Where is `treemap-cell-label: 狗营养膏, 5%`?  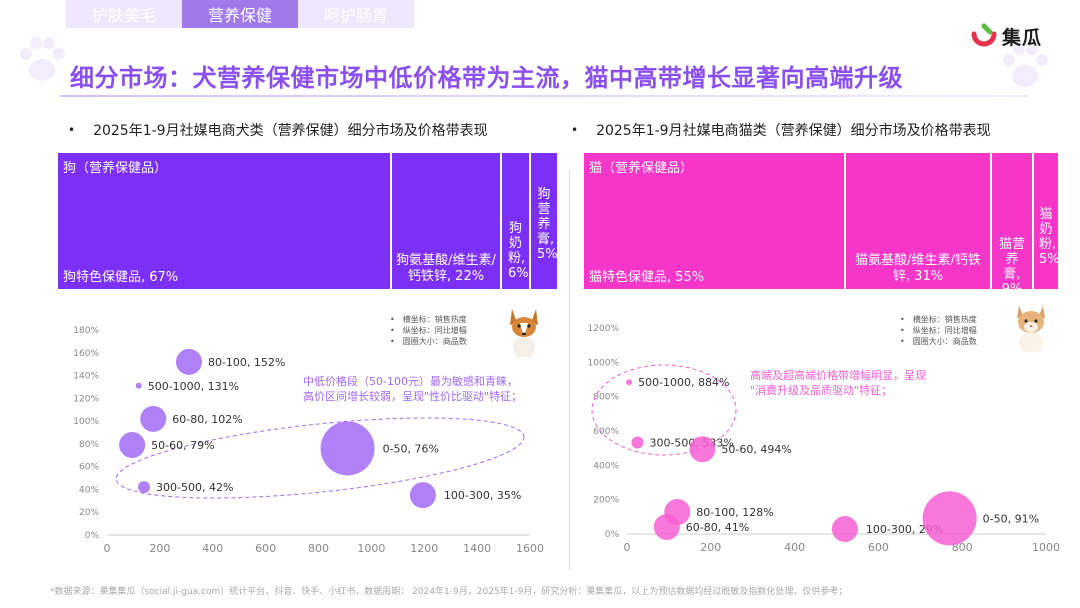 treemap-cell-label: 狗营养膏, 5% is located at coordinates (547, 224).